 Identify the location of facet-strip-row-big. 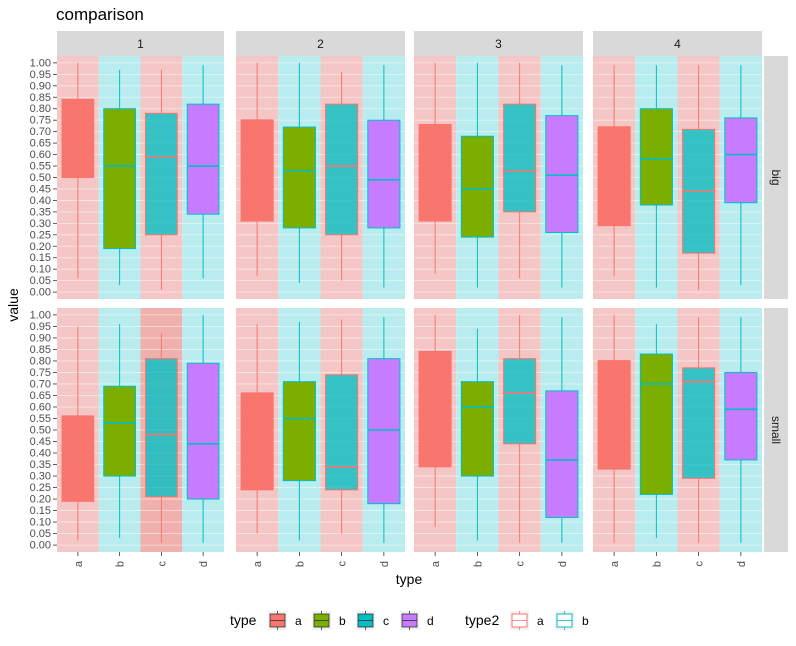
(776, 177).